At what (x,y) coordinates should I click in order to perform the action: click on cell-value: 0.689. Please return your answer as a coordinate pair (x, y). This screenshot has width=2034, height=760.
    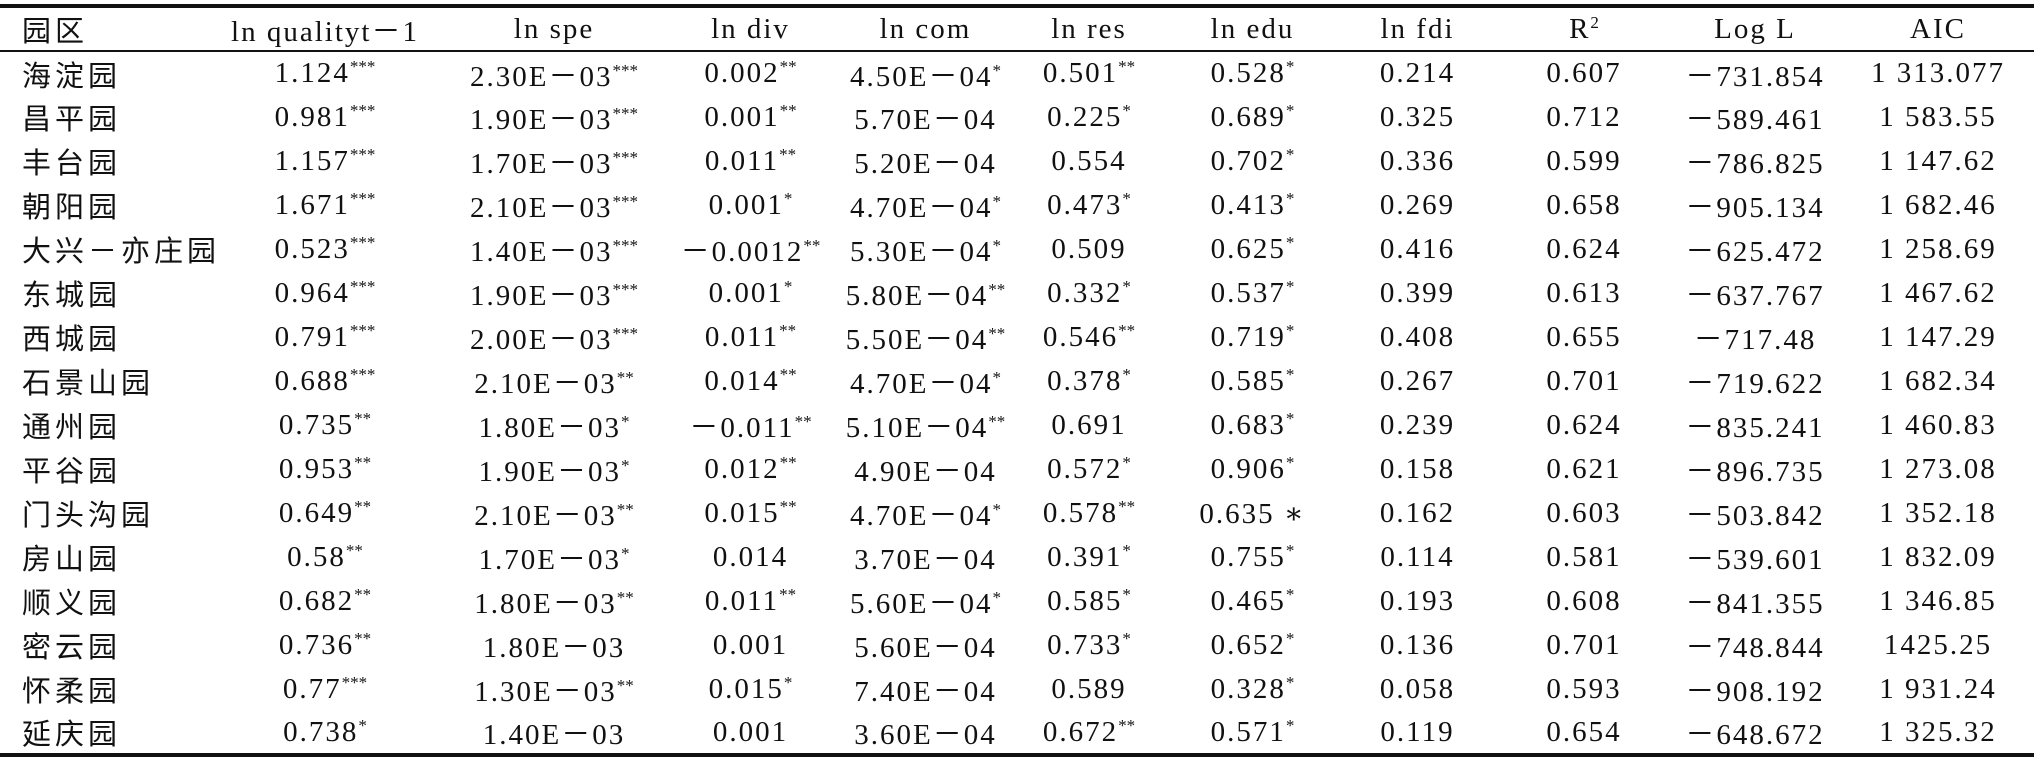
    Looking at the image, I should click on (1248, 116).